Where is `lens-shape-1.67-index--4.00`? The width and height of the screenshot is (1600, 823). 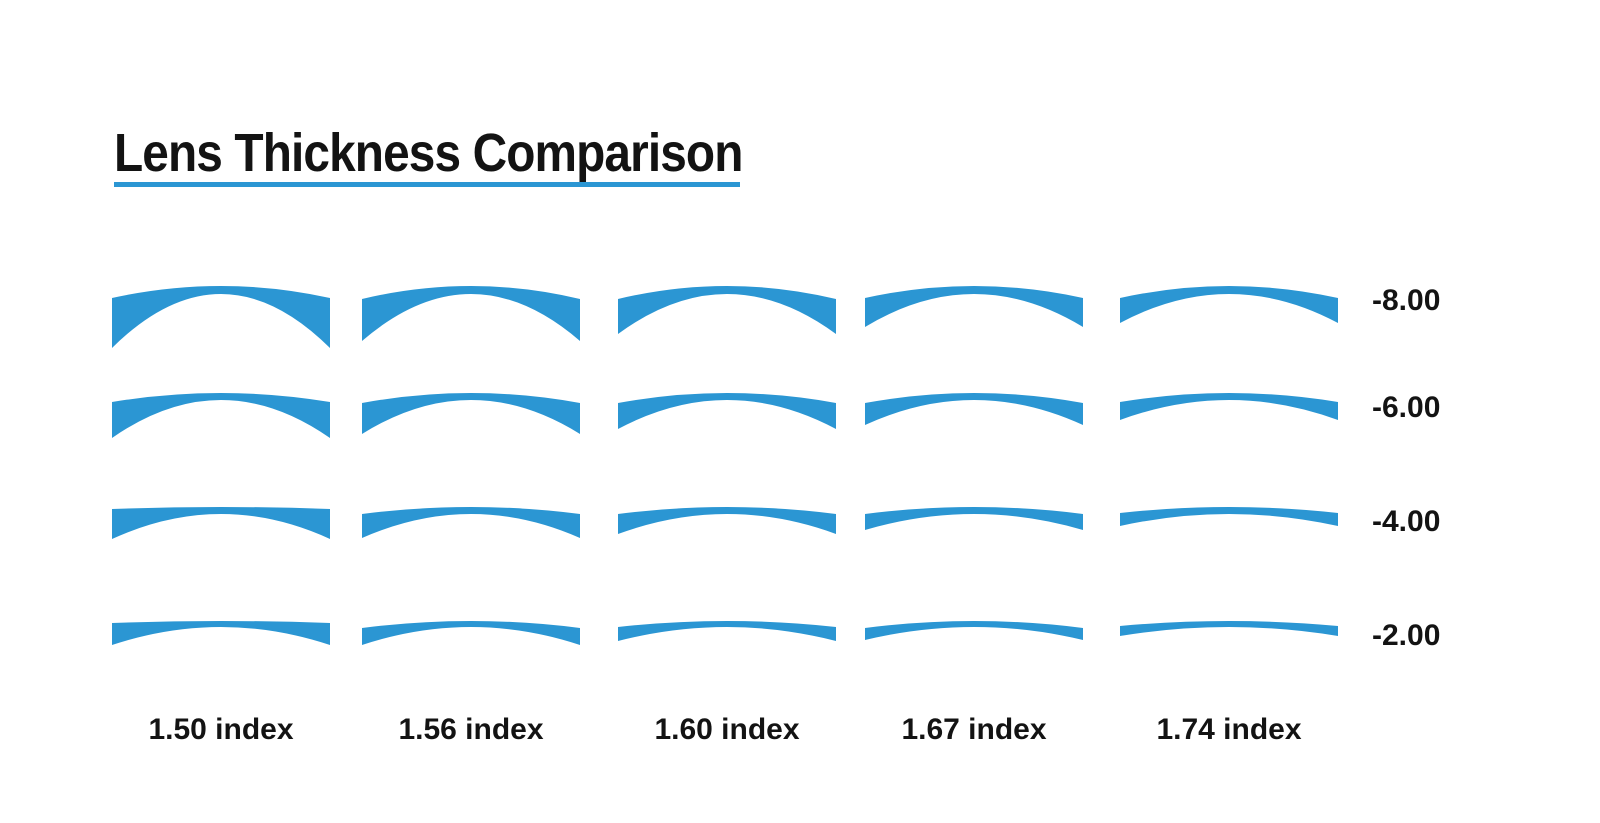
lens-shape-1.67-index--4.00 is located at coordinates (974, 518).